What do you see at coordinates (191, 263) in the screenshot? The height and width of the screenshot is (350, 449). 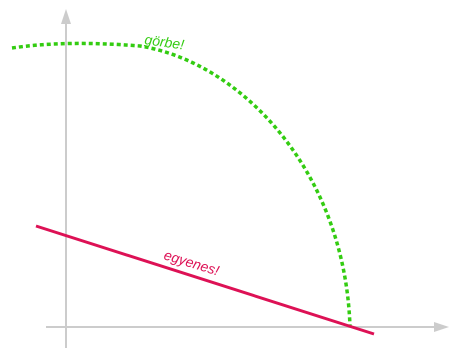 I see `line-label: egyenes!` at bounding box center [191, 263].